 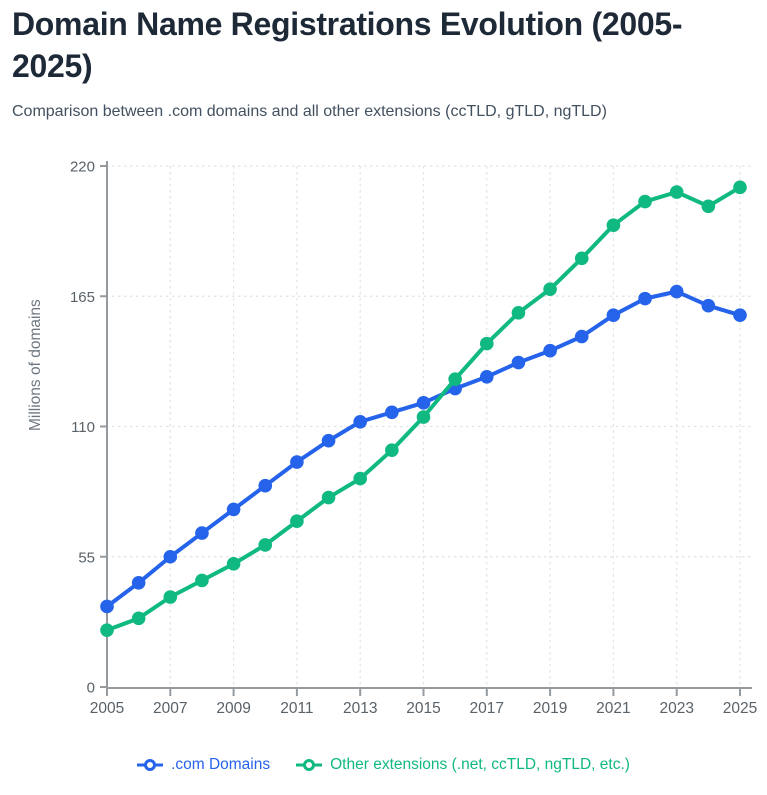 What do you see at coordinates (82, 167) in the screenshot?
I see `y-tick-label: 220` at bounding box center [82, 167].